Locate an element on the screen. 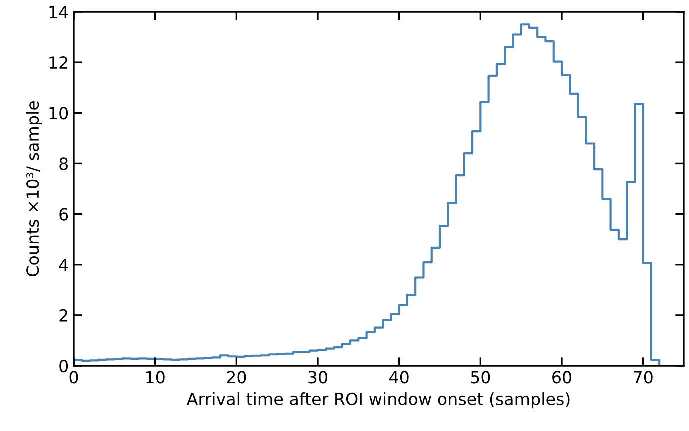  x-tick-label: 20 is located at coordinates (236, 377).